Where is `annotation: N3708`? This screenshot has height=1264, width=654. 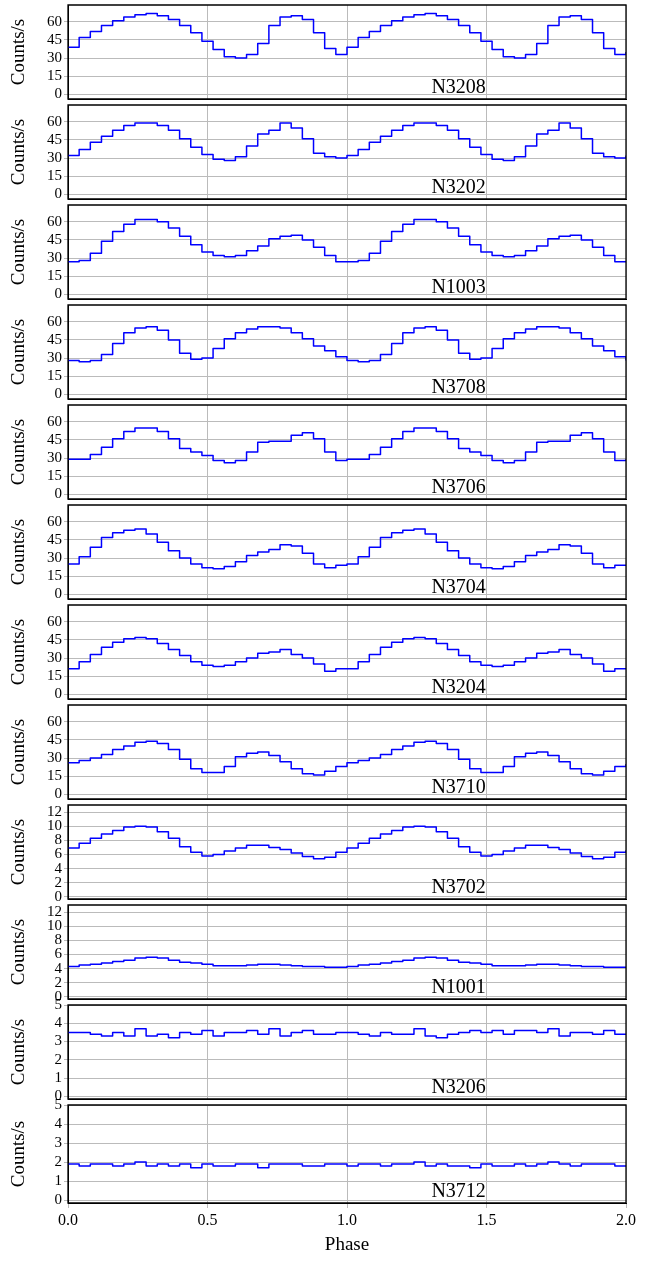 annotation: N3708 is located at coordinates (458, 386).